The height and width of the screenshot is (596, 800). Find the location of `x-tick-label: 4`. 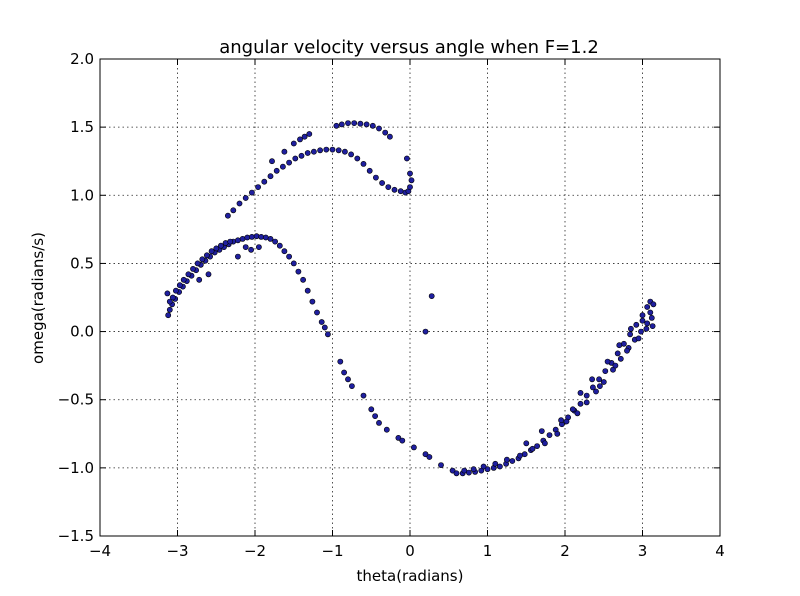

x-tick-label: 4 is located at coordinates (720, 551).